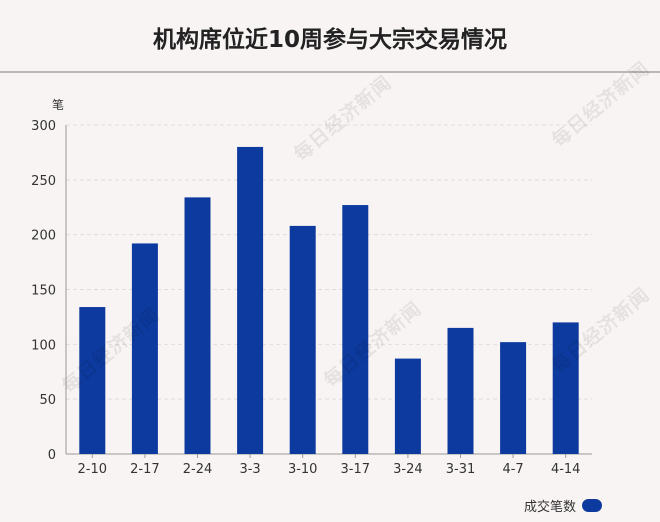 Image resolution: width=660 pixels, height=522 pixels. Describe the element at coordinates (329, 40) in the screenshot. I see `chart-title: 机构席位近10周参与大宗交易情况` at that location.